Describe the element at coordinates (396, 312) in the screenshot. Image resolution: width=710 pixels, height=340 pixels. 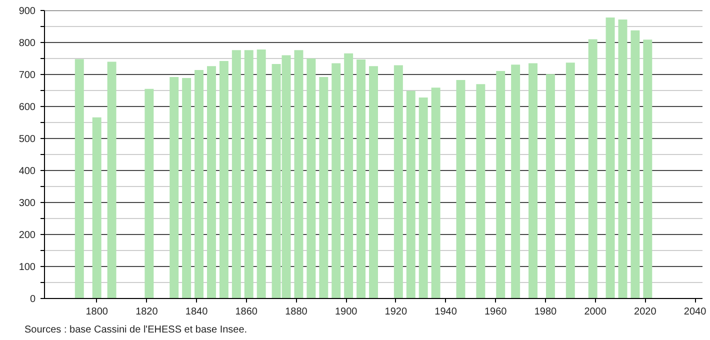
I see `x-tick-label: 1920` at that location.